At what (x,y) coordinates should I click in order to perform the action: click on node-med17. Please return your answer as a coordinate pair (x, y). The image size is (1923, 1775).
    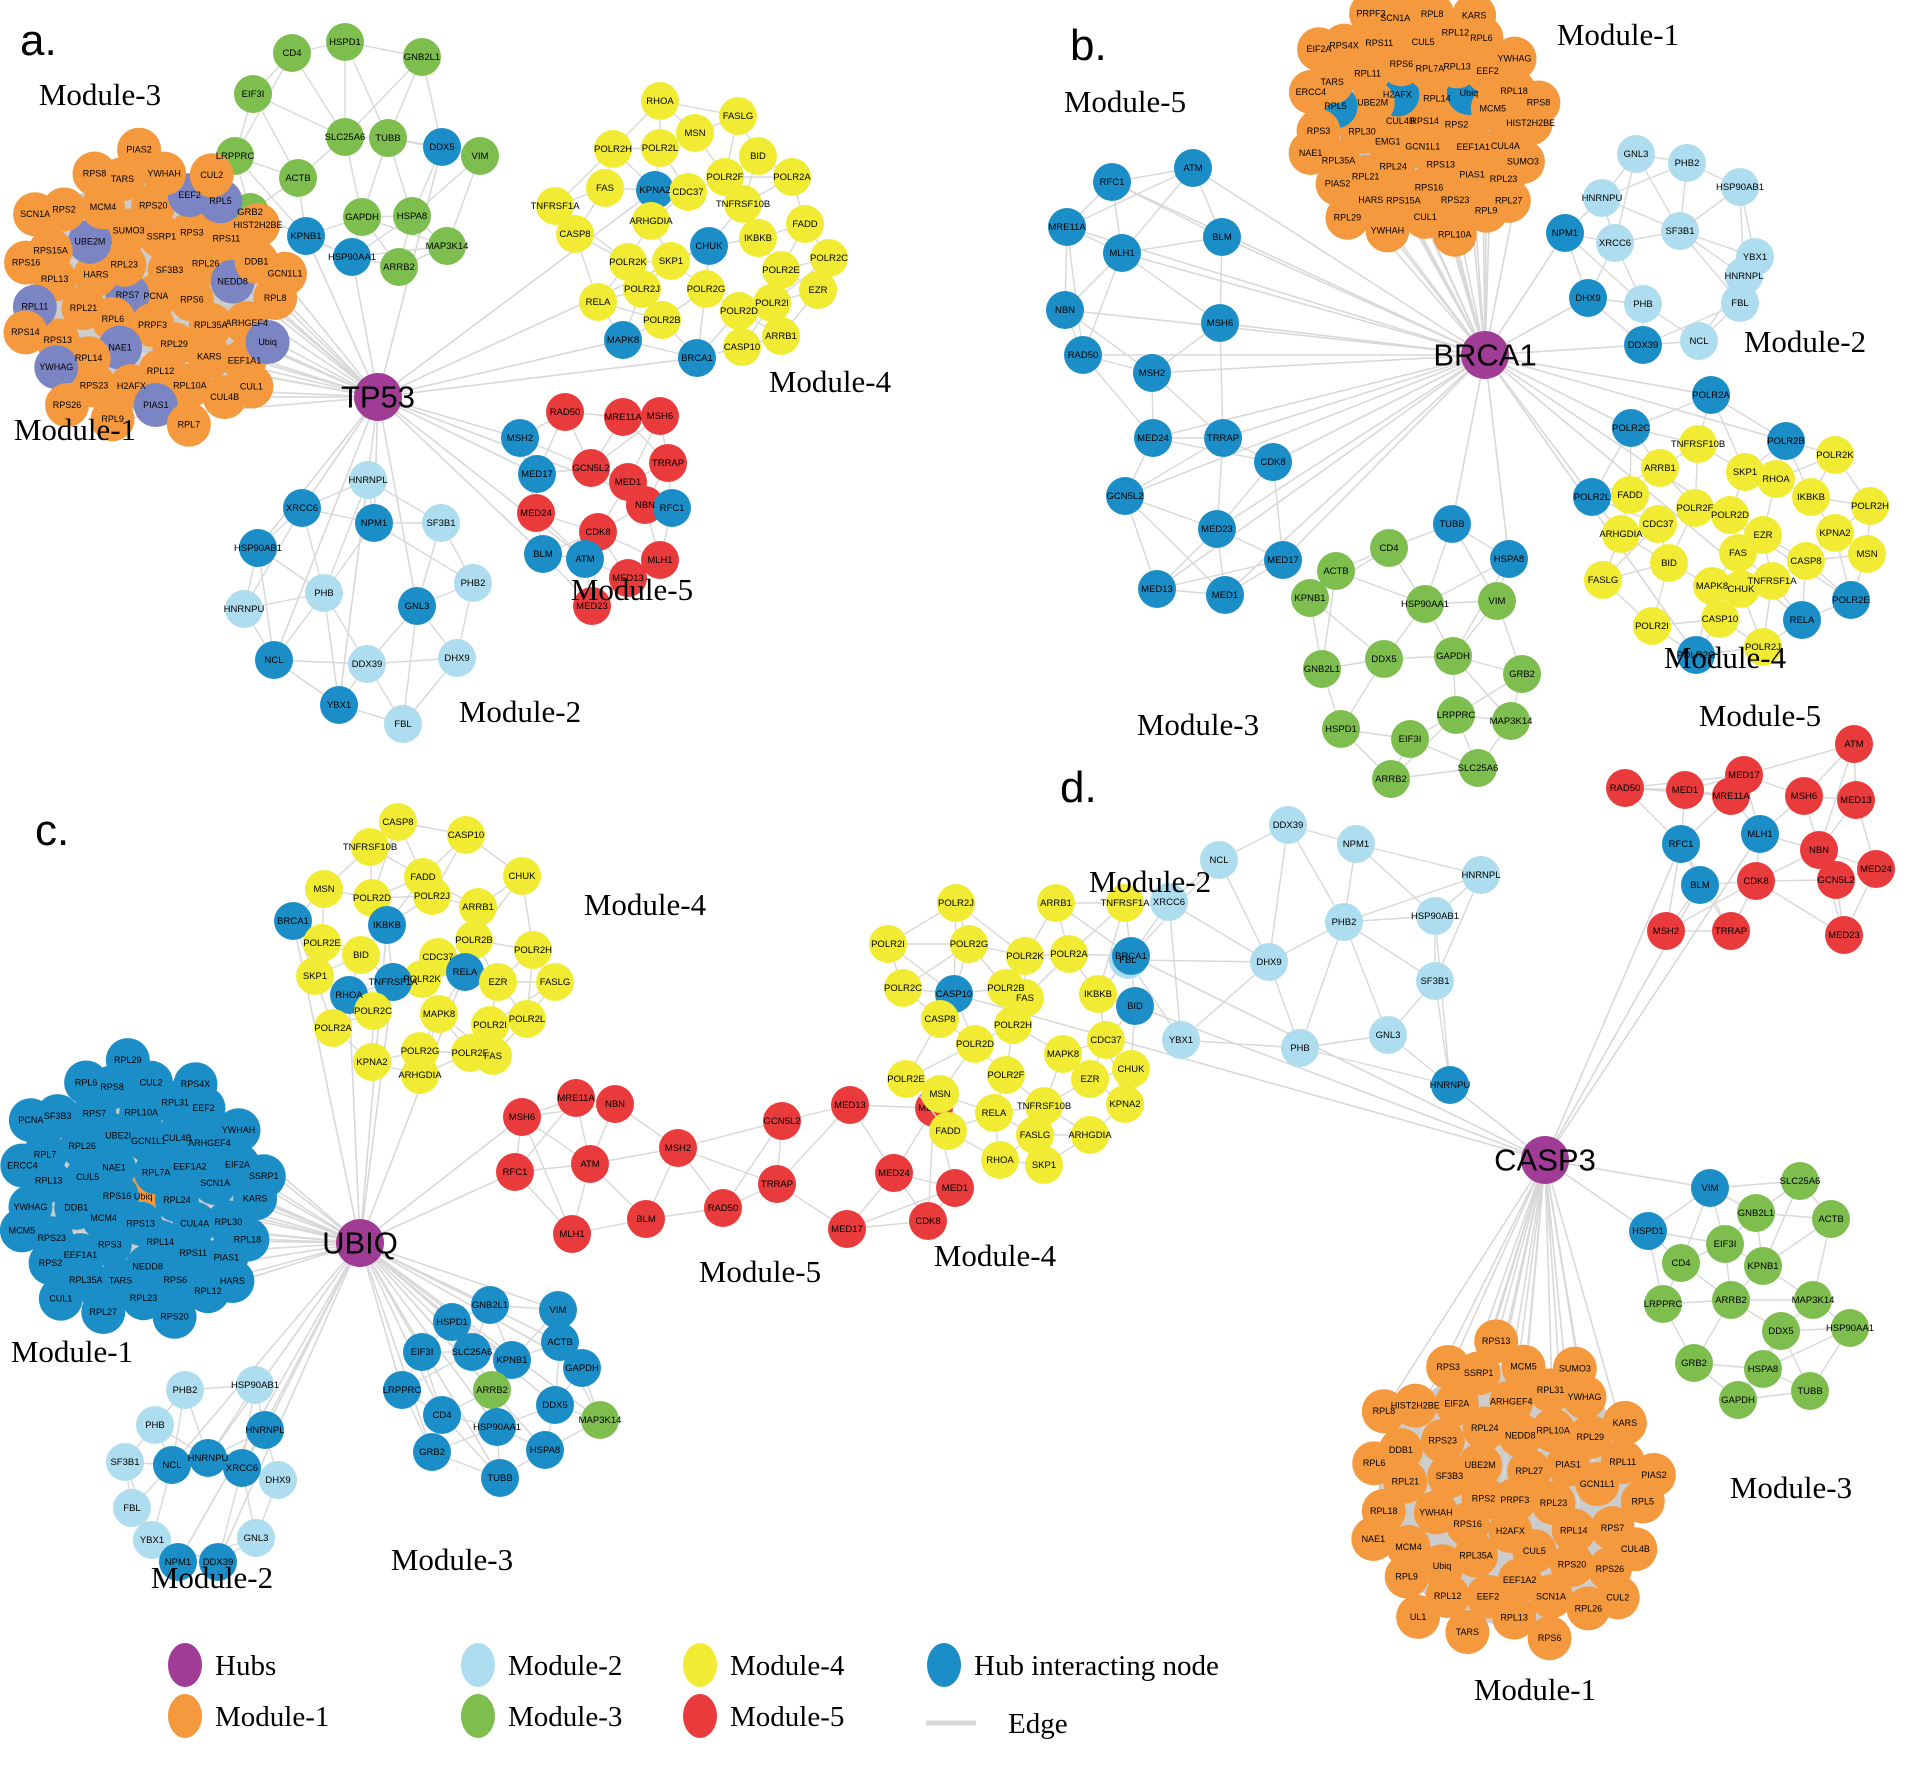
    Looking at the image, I should click on (1283, 560).